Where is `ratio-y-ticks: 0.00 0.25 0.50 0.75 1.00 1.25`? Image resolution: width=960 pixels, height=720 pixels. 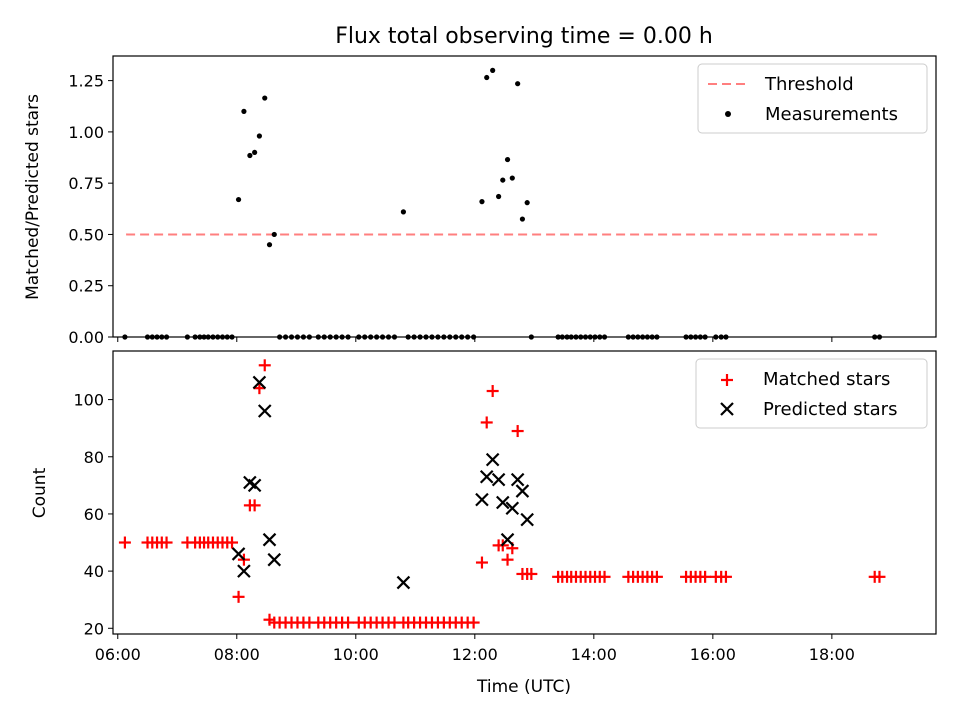 ratio-y-ticks: 0.00 0.25 0.50 0.75 1.00 1.25 is located at coordinates (90, 209).